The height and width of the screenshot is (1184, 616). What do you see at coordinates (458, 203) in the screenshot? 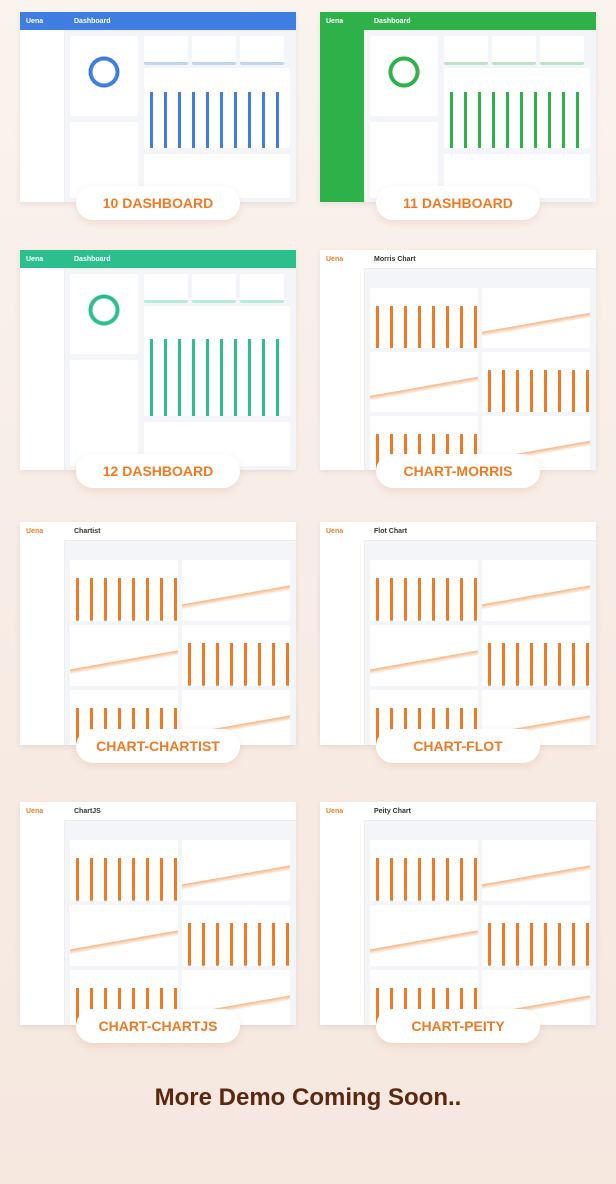
I see `demo-label: 11 DASHBOARD` at bounding box center [458, 203].